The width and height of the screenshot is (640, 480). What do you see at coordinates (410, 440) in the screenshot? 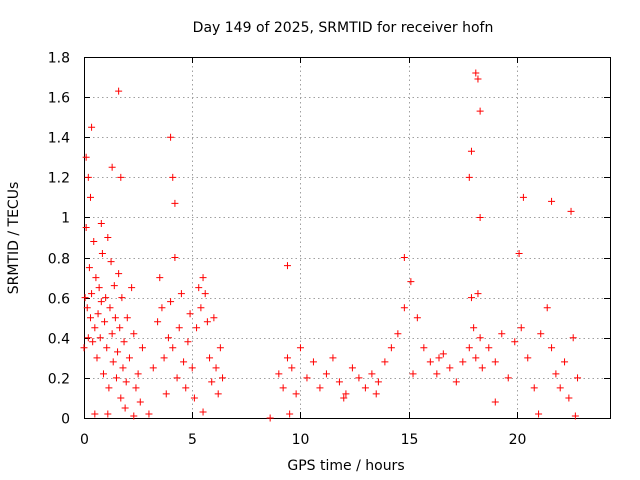
I see `x-tick-label: 15` at bounding box center [410, 440].